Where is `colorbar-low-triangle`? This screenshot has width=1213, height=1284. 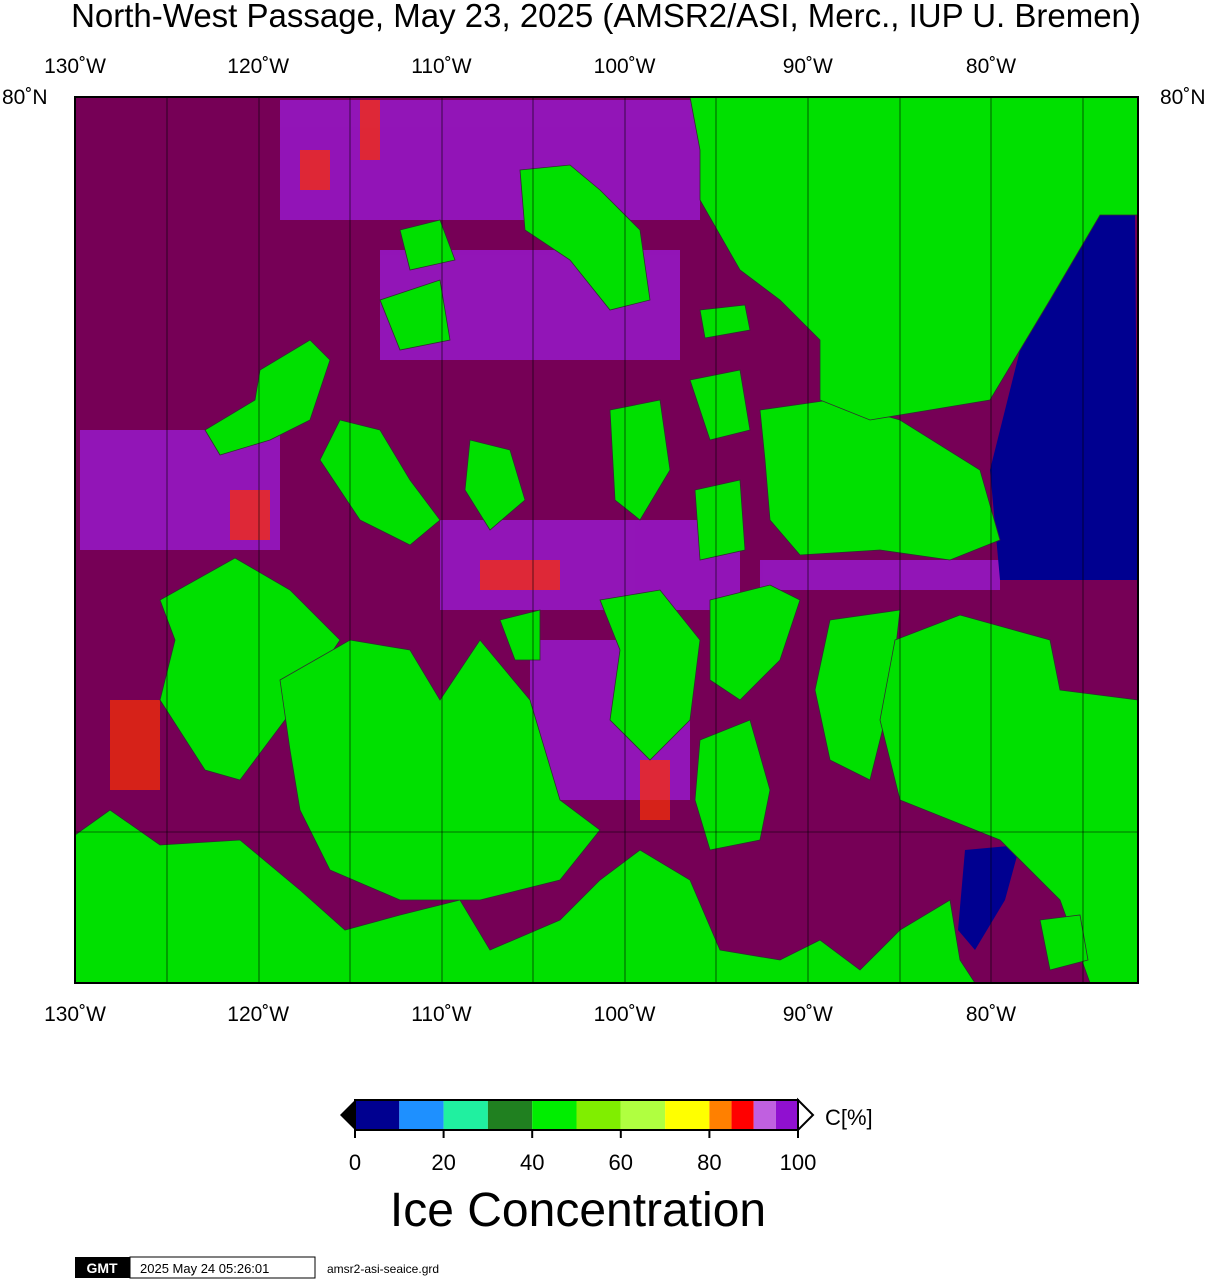 colorbar-low-triangle is located at coordinates (347, 1115).